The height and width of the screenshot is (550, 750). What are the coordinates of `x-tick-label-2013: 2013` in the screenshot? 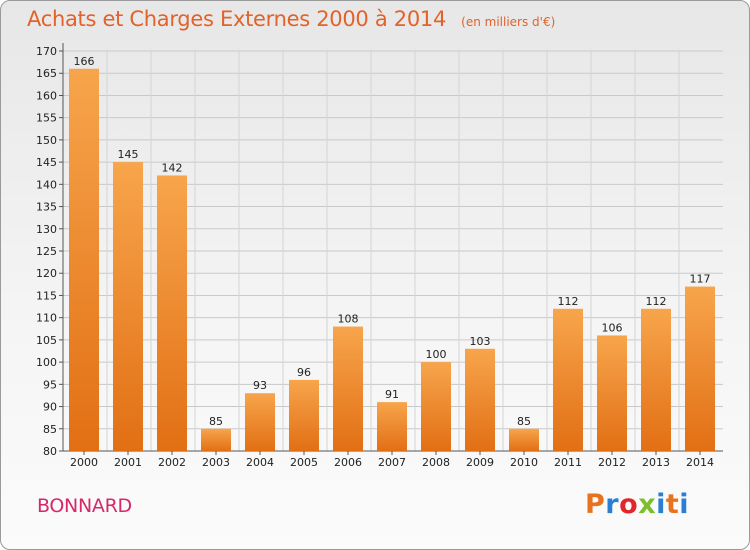 It's located at (656, 462).